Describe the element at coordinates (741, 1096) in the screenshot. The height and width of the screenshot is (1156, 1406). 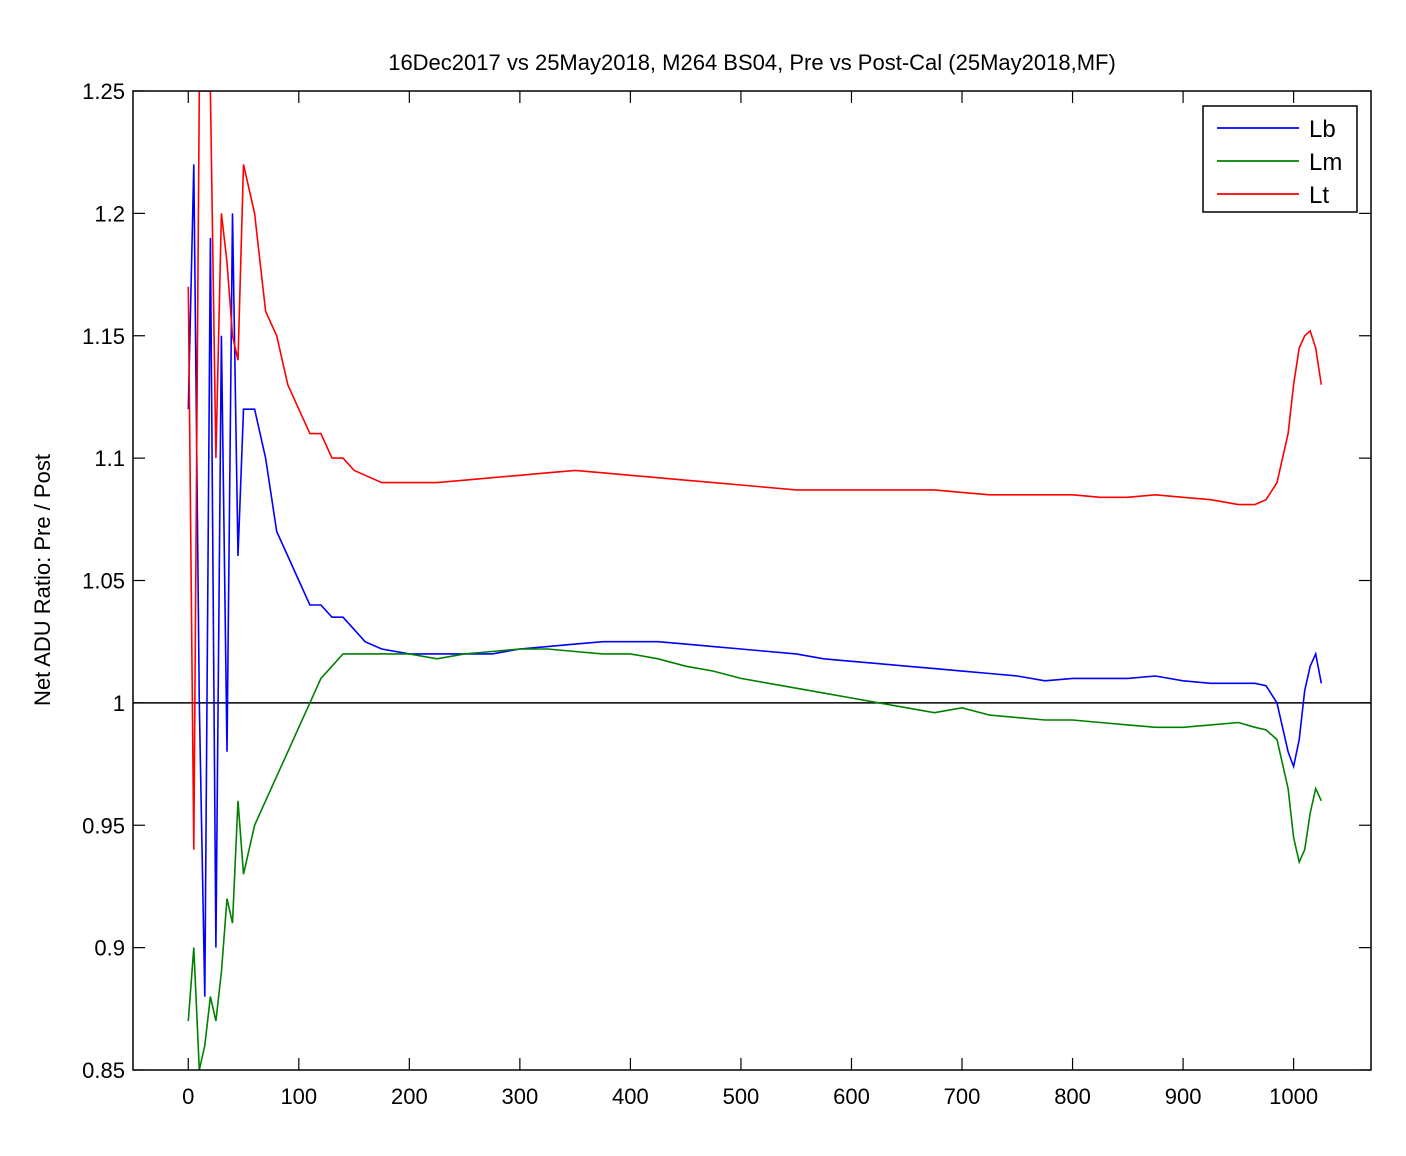
I see `x-tick-label: 500` at that location.